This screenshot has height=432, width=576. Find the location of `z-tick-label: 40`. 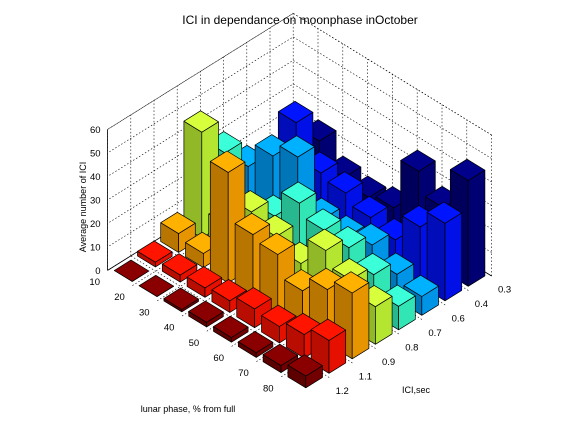

z-tick-label: 40 is located at coordinates (95, 177).